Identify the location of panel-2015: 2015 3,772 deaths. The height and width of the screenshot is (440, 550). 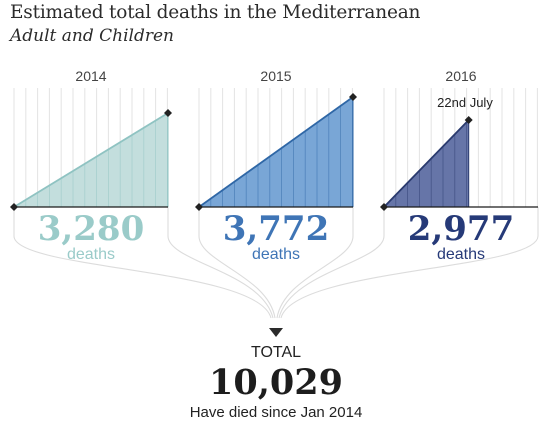
(276, 165).